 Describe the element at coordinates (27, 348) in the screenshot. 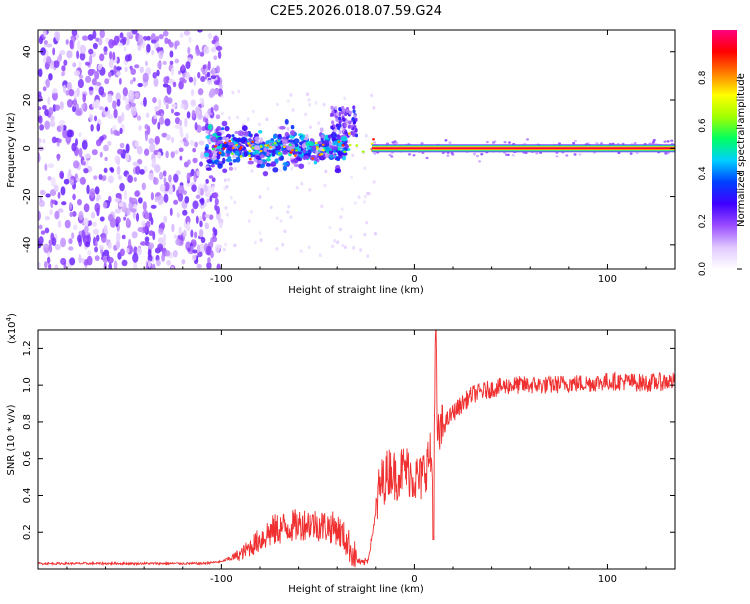

I see `snr-ytick-label: 1.2` at that location.